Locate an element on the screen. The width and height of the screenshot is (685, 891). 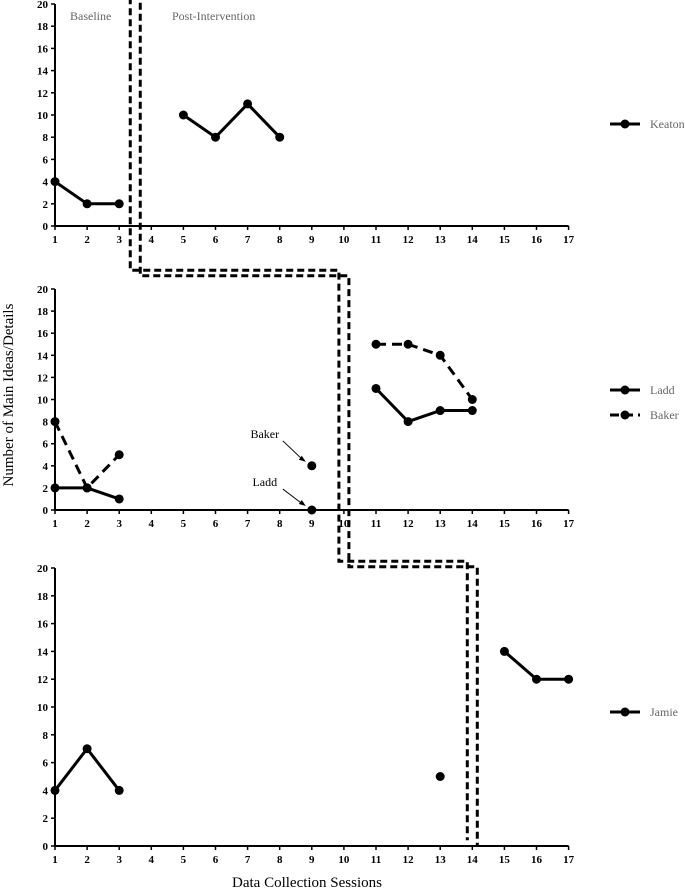
y-tick-label: 6 is located at coordinates (46, 445).